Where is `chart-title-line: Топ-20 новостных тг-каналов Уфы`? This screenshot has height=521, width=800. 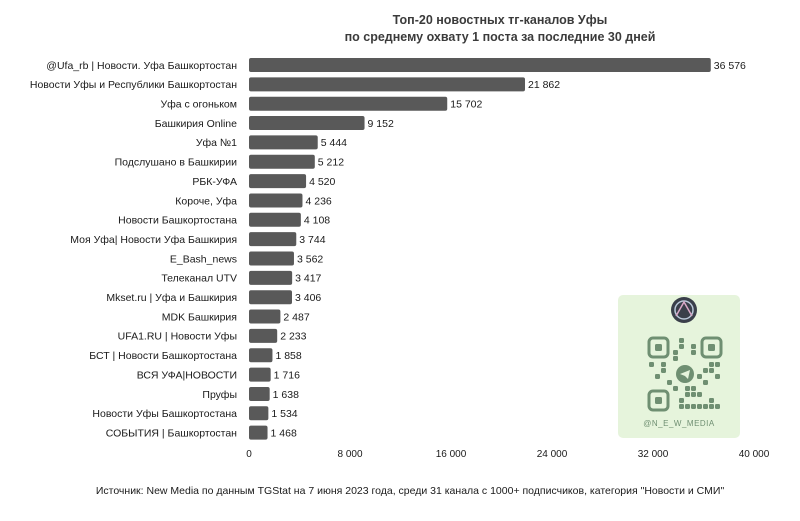
chart-title-line: Топ-20 новостных тг-каналов Уфы is located at coordinates (500, 20).